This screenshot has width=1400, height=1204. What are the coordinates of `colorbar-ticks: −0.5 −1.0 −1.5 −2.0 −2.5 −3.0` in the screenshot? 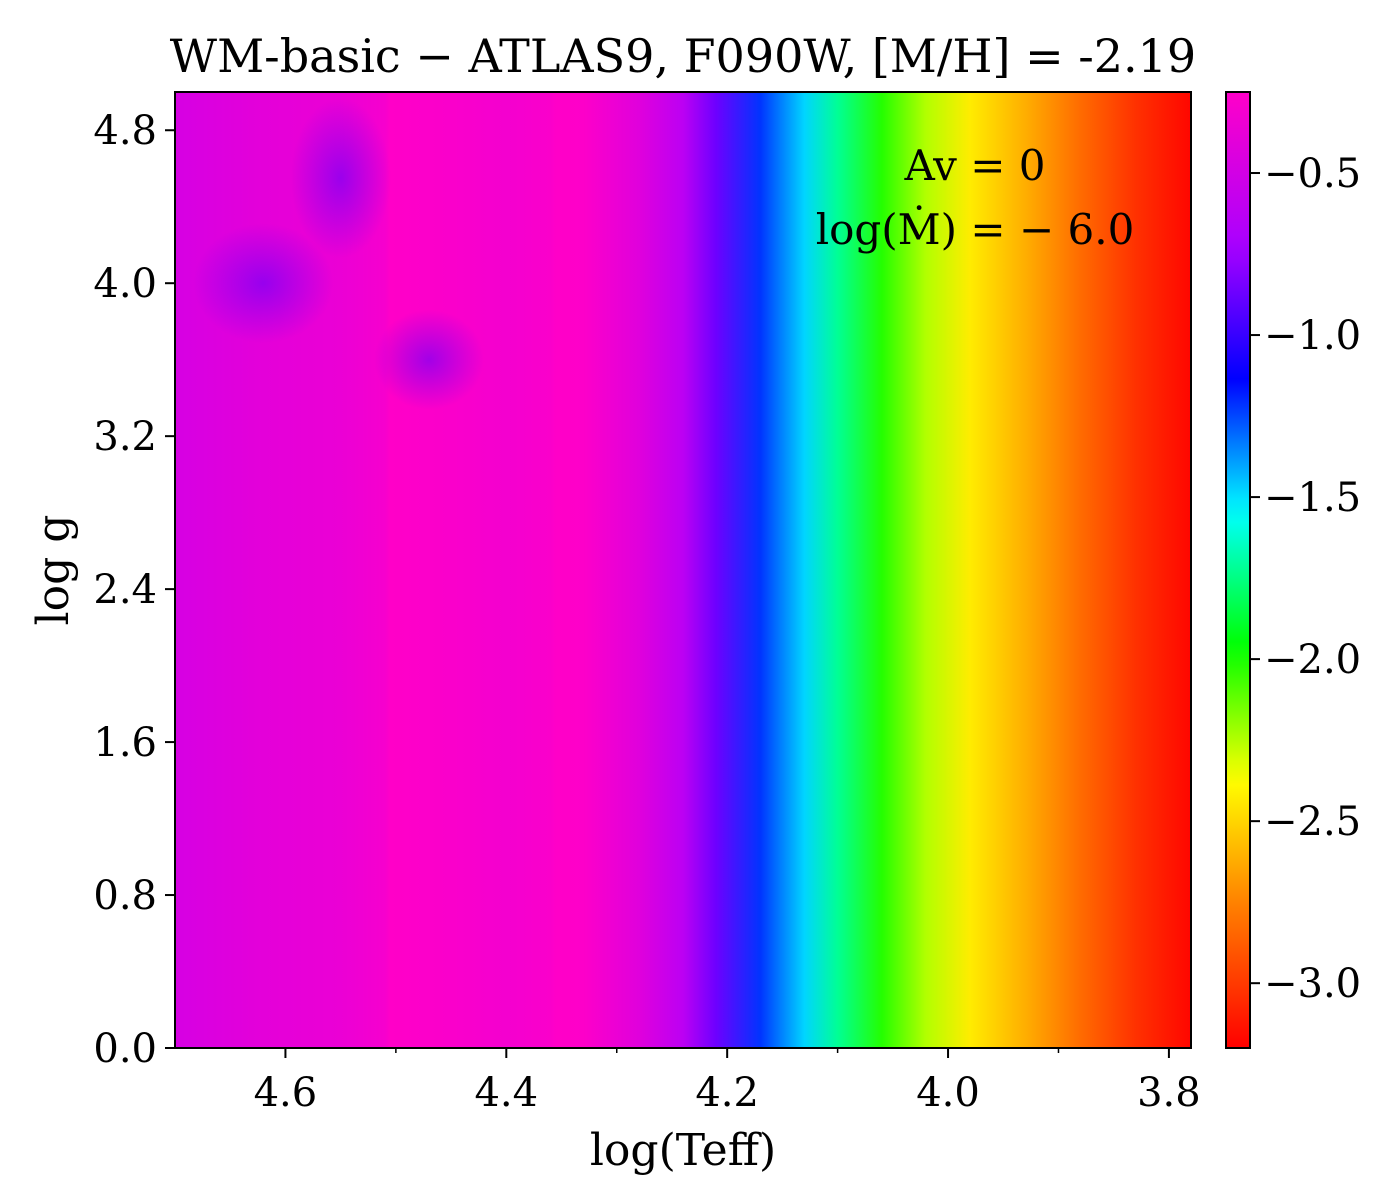 It's located at (1305, 579).